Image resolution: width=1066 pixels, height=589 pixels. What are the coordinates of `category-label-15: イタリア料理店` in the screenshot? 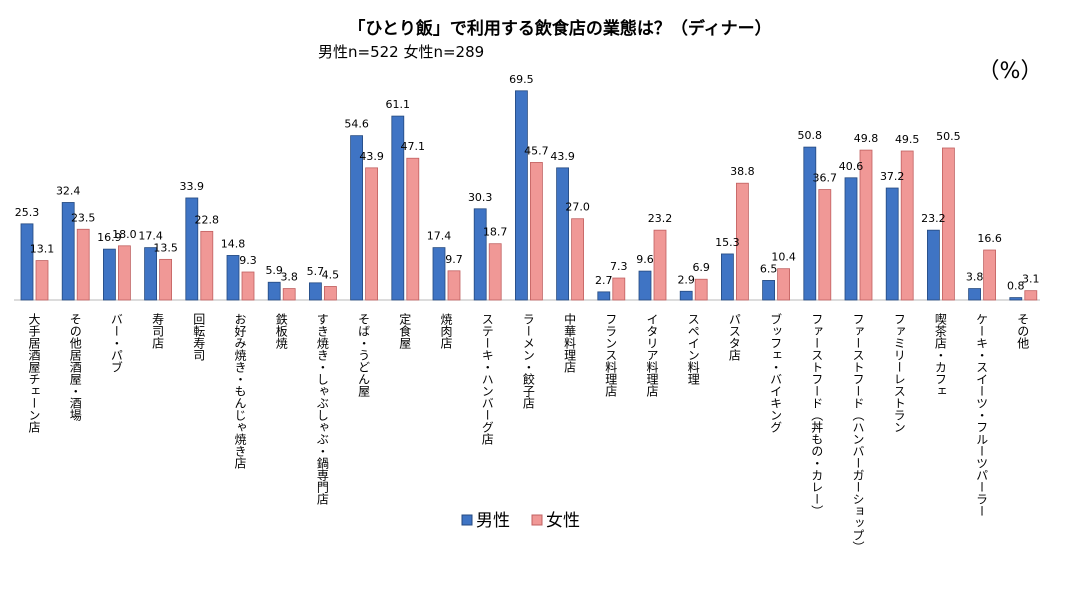 It's located at (652, 355).